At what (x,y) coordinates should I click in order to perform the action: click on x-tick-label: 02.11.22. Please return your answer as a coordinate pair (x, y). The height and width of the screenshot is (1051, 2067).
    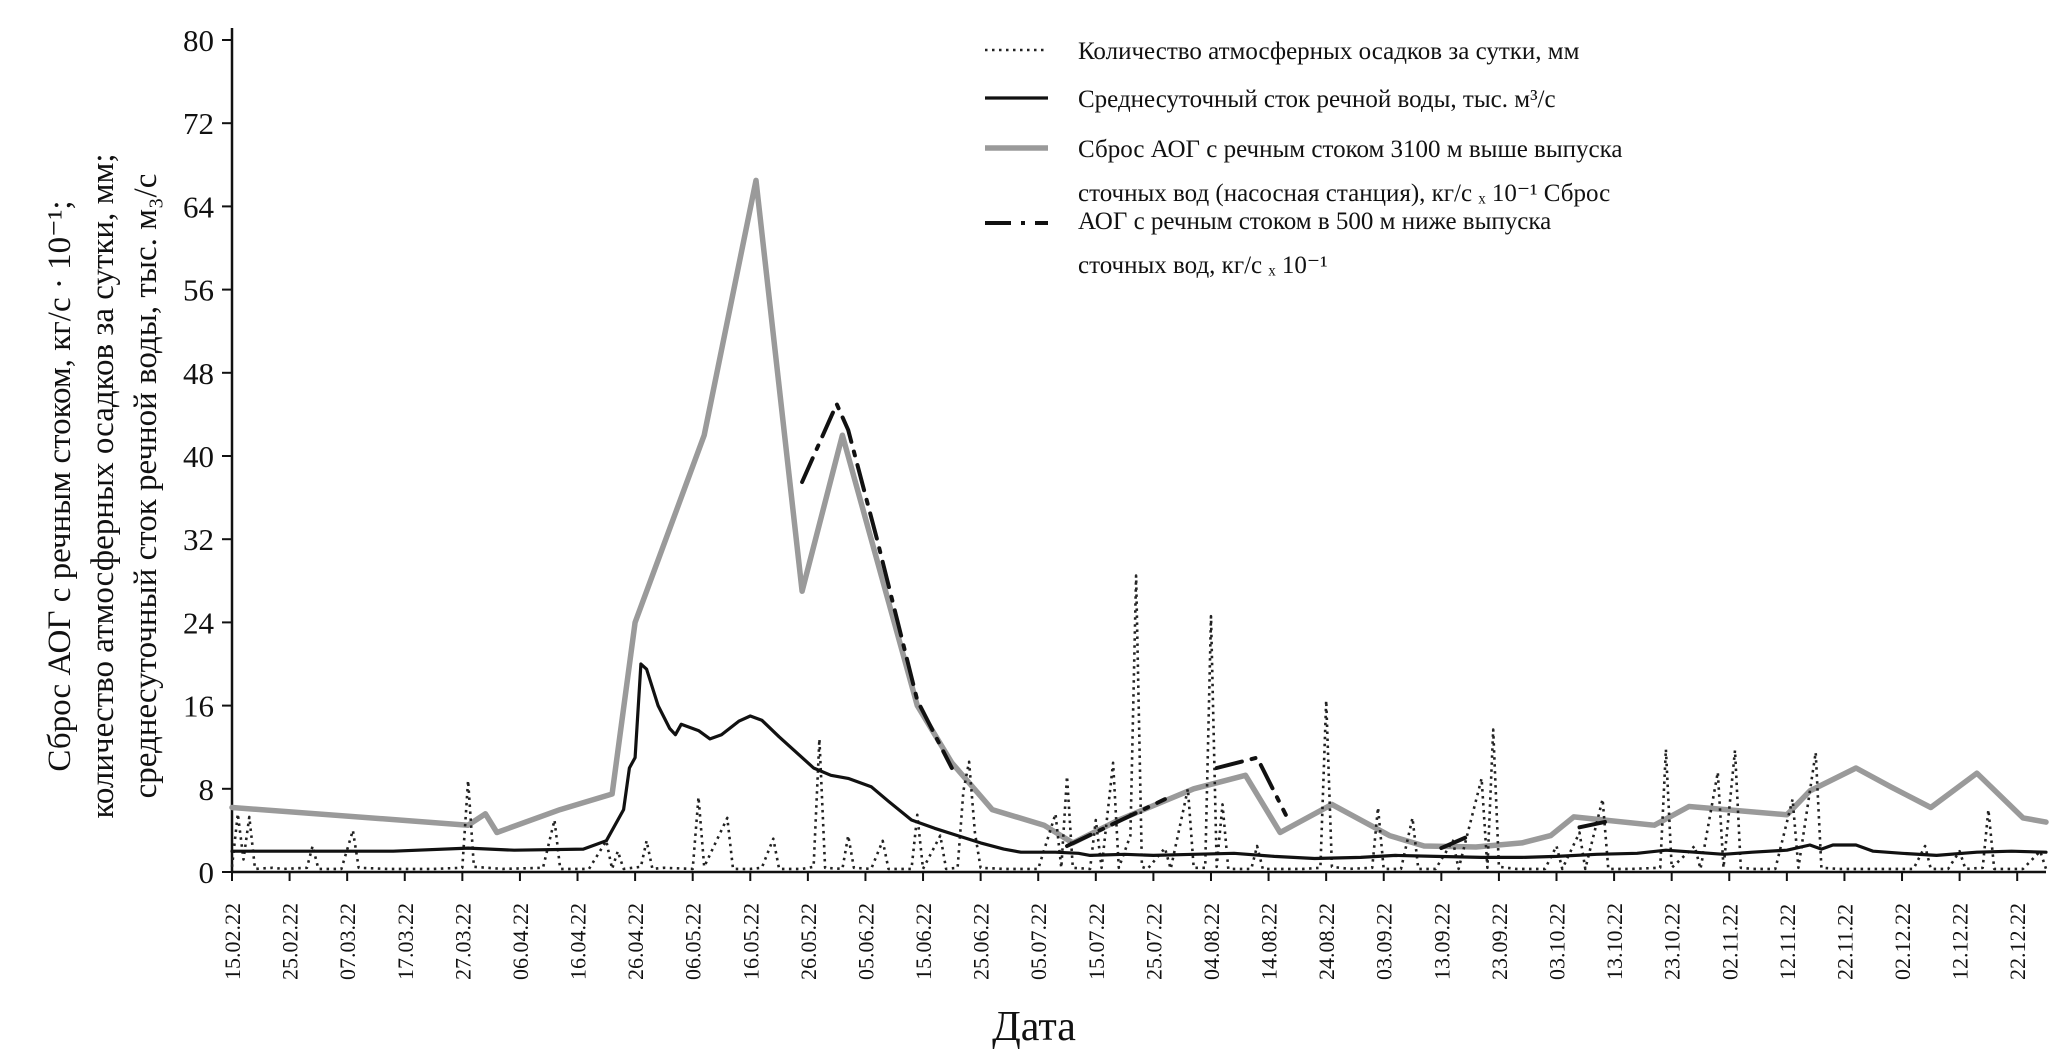
    Looking at the image, I should click on (1729, 942).